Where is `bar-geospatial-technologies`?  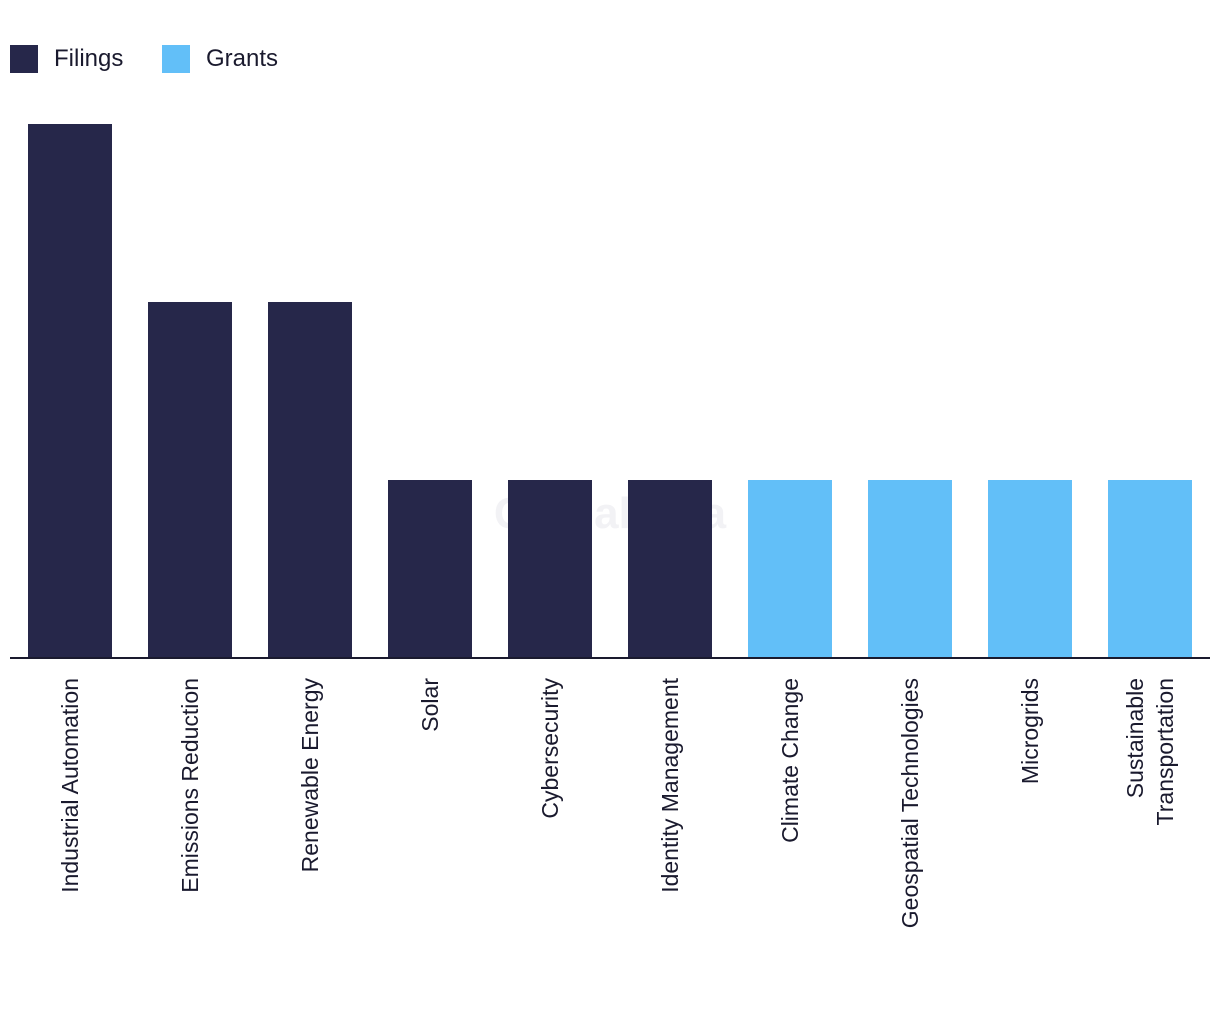 bar-geospatial-technologies is located at coordinates (910, 569).